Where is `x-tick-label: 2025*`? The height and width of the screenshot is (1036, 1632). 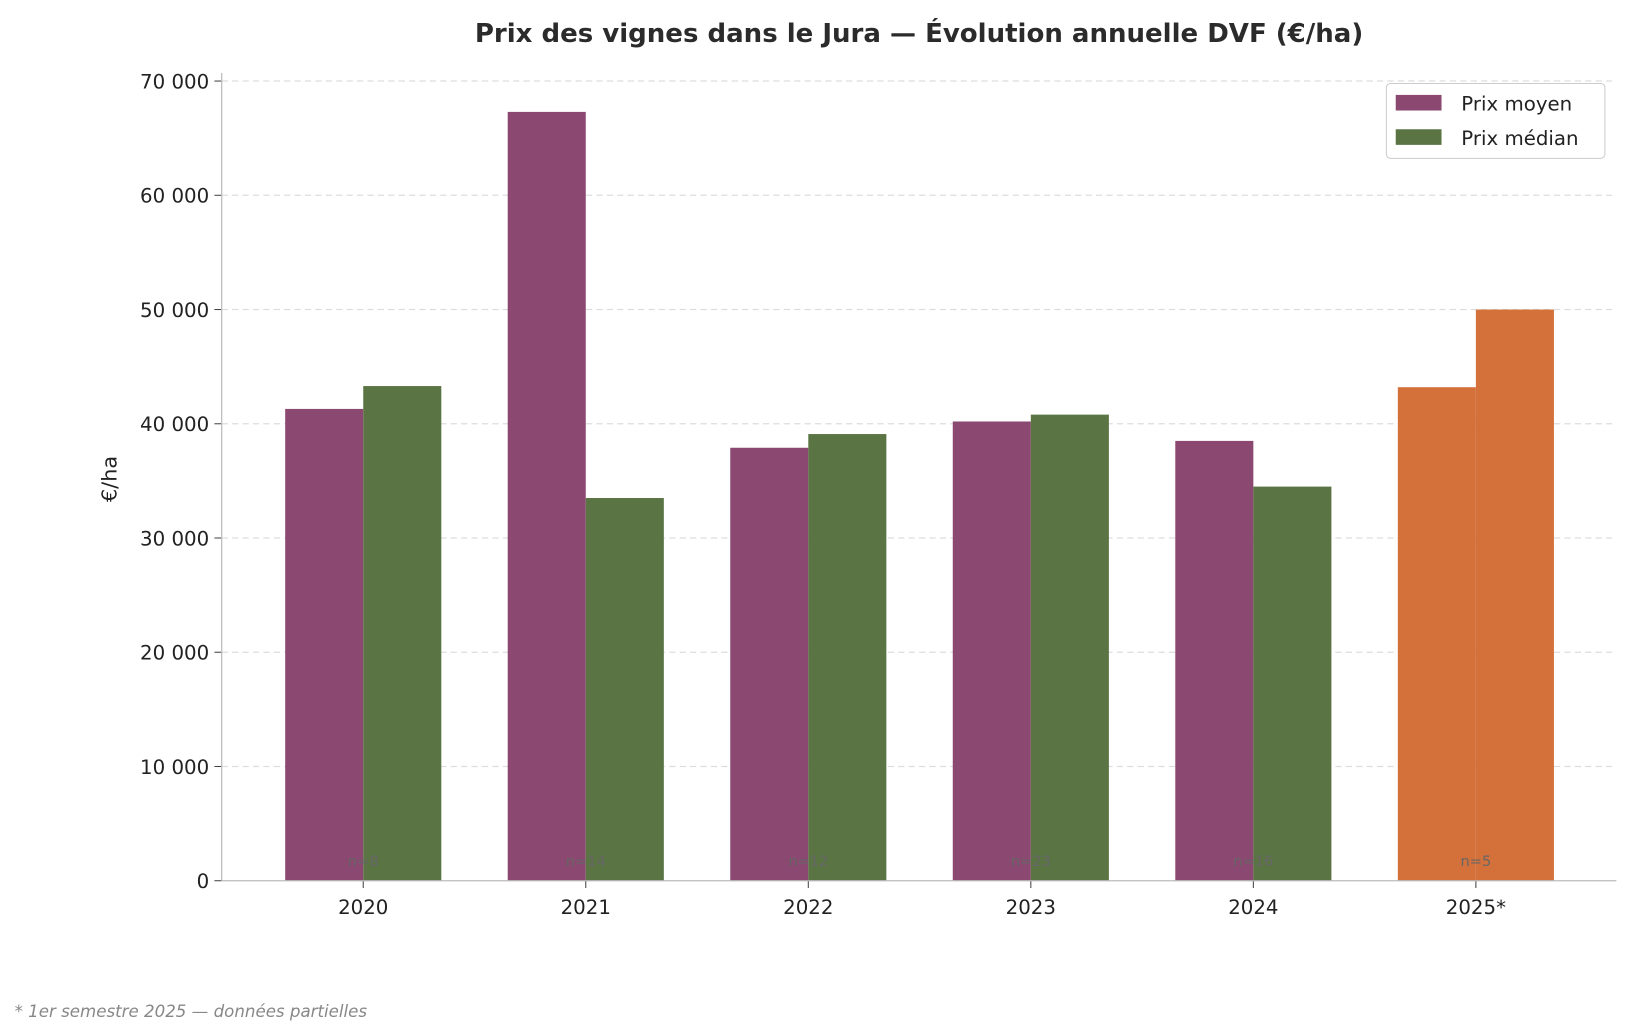
x-tick-label: 2025* is located at coordinates (1476, 907).